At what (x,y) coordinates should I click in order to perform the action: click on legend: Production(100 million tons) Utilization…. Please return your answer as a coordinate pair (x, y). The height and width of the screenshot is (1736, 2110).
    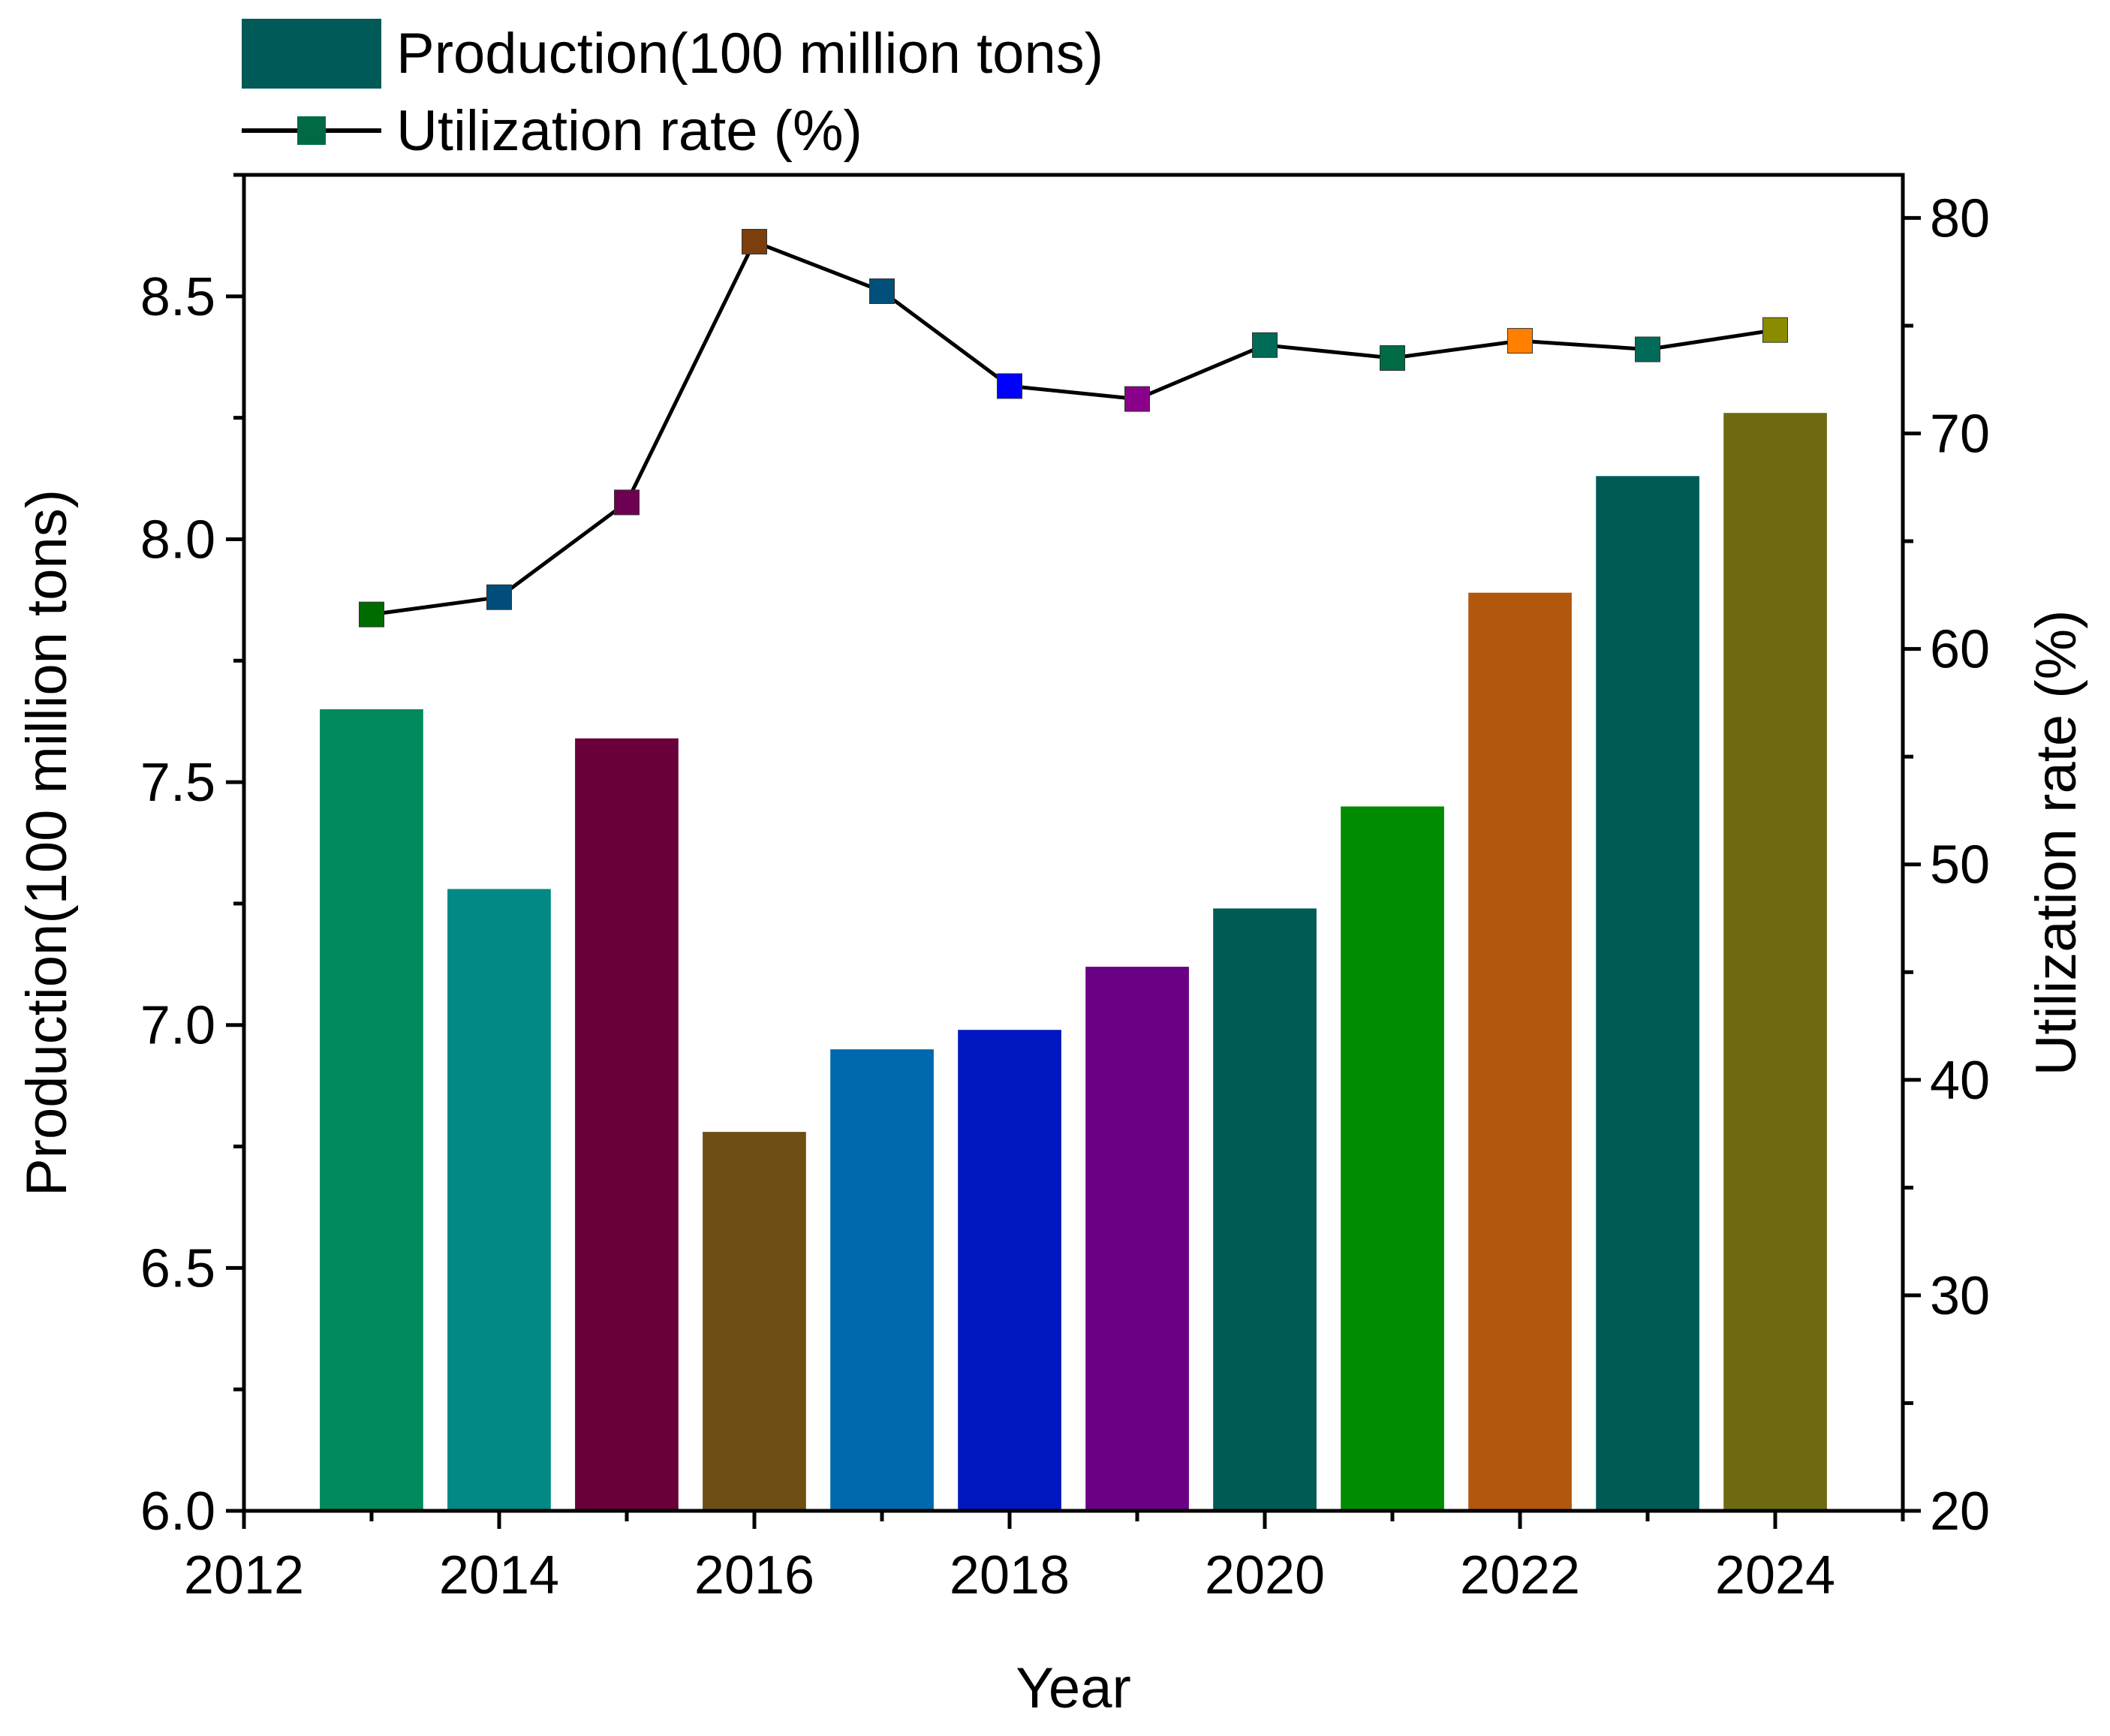
    Looking at the image, I should click on (672, 91).